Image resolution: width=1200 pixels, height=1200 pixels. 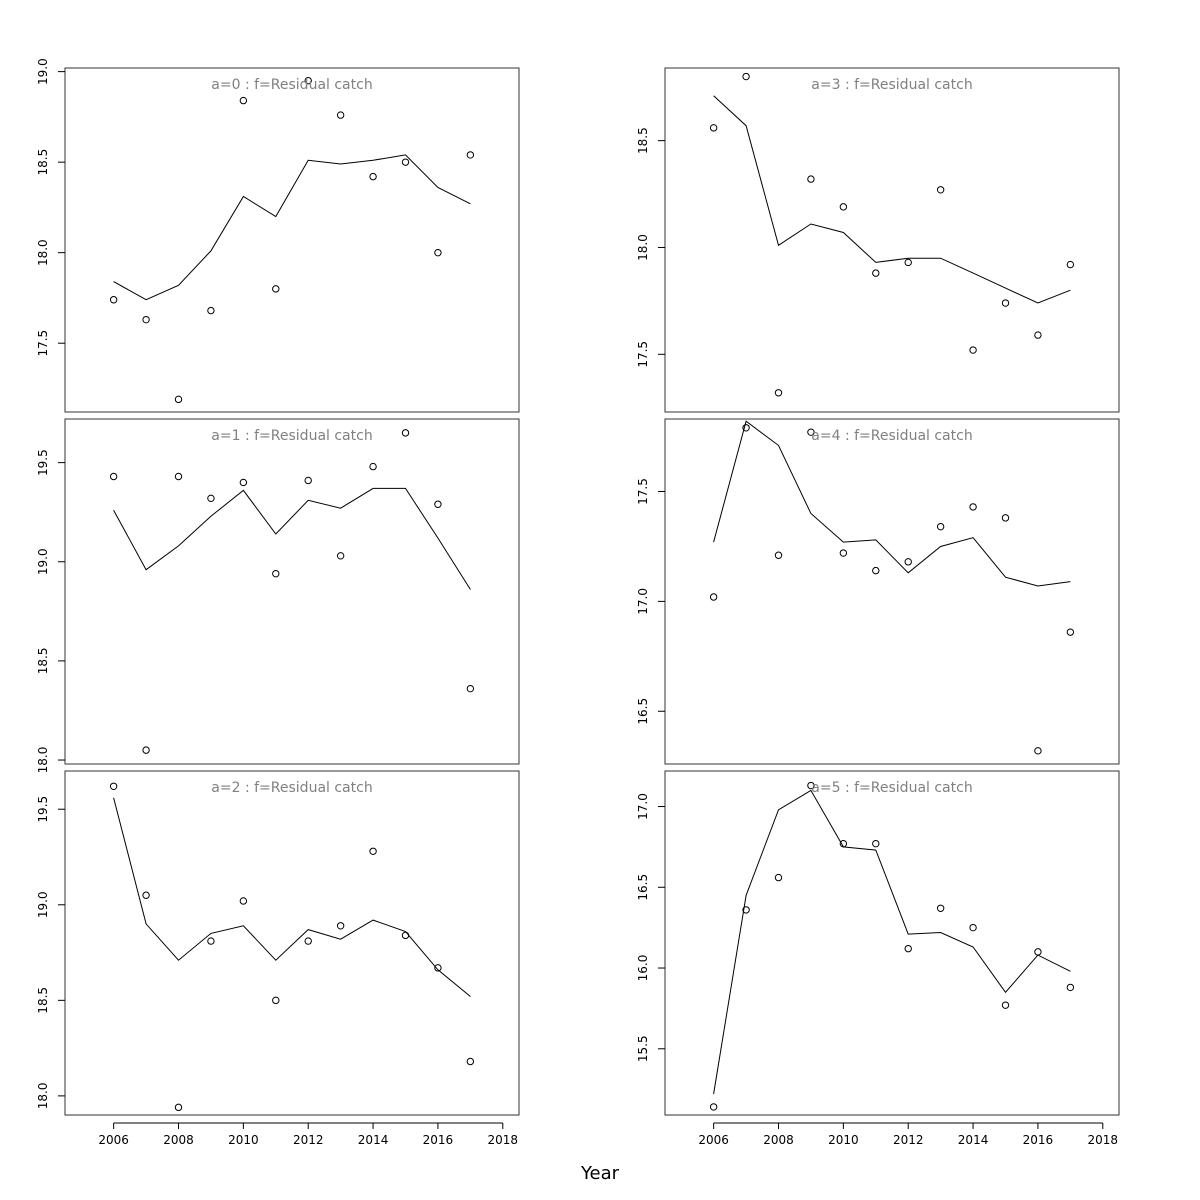 What do you see at coordinates (643, 968) in the screenshot?
I see `y-tick-label: 16.0` at bounding box center [643, 968].